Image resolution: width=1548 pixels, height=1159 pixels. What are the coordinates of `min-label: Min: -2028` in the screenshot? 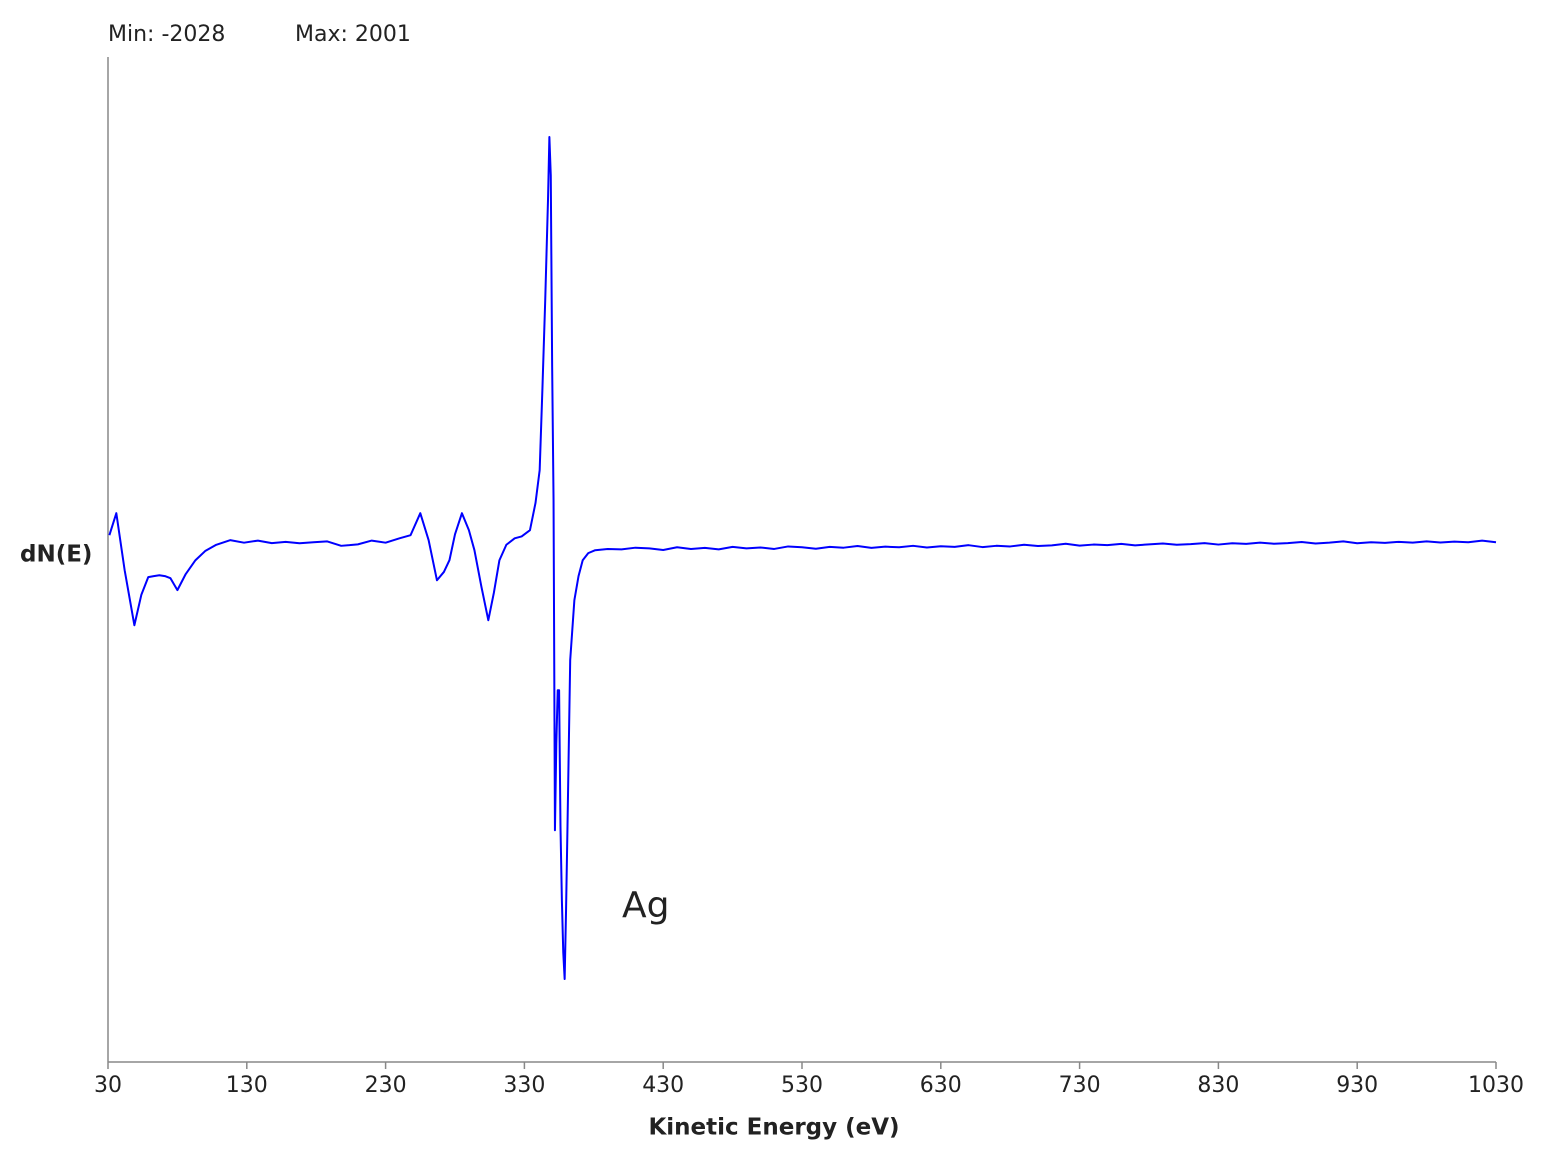 It's located at (166, 34).